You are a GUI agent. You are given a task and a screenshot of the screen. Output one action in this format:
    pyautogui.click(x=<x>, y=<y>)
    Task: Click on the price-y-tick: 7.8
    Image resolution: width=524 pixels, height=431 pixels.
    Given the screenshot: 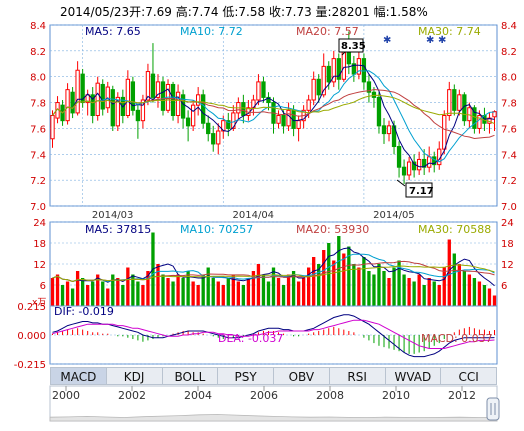 What is the action you would take?
    pyautogui.click(x=38, y=104)
    